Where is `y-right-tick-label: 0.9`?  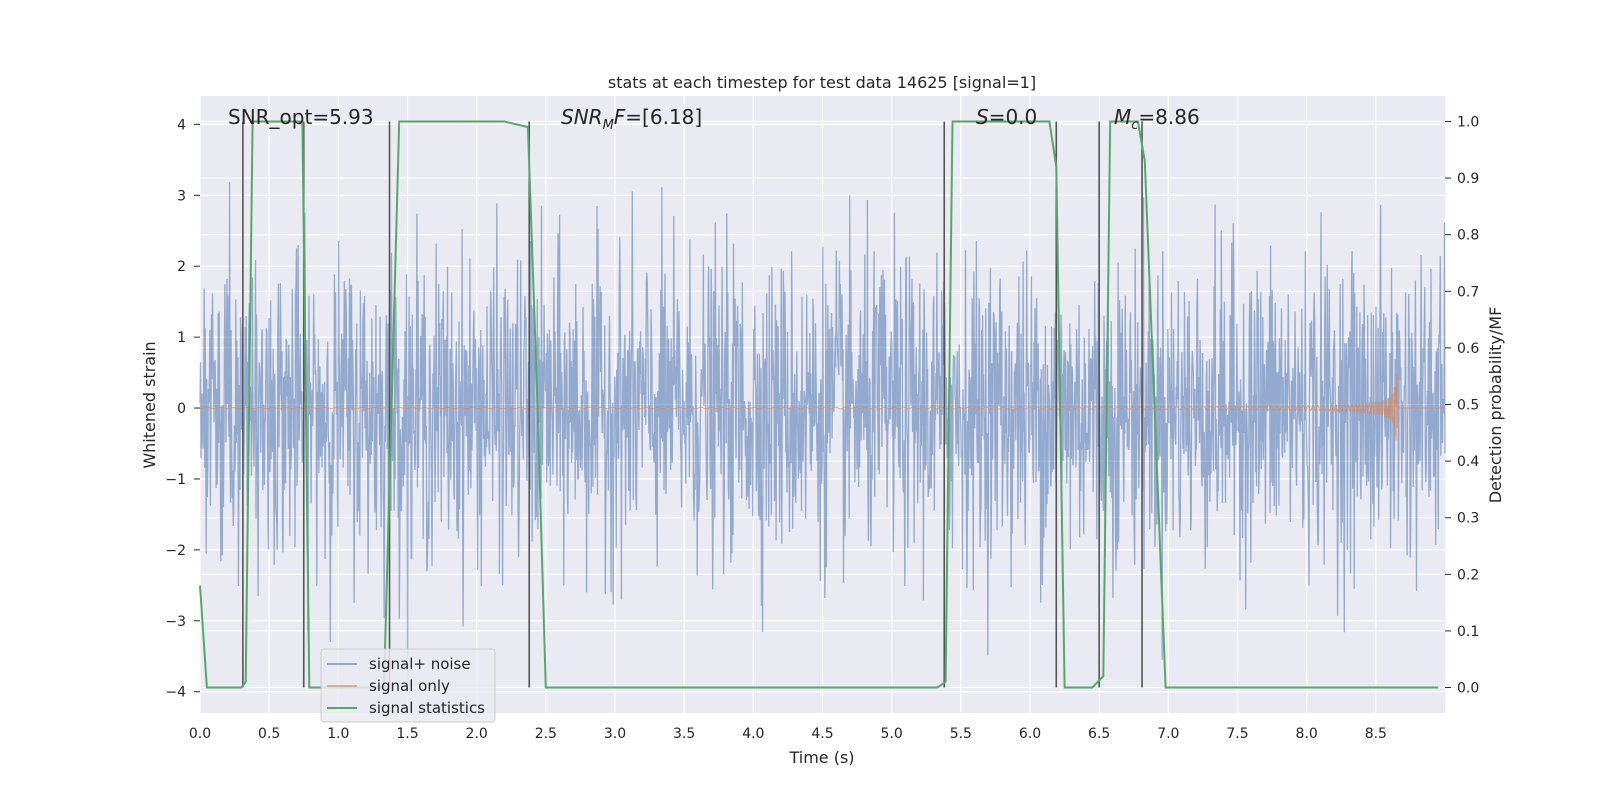
y-right-tick-label: 0.9 is located at coordinates (1468, 179).